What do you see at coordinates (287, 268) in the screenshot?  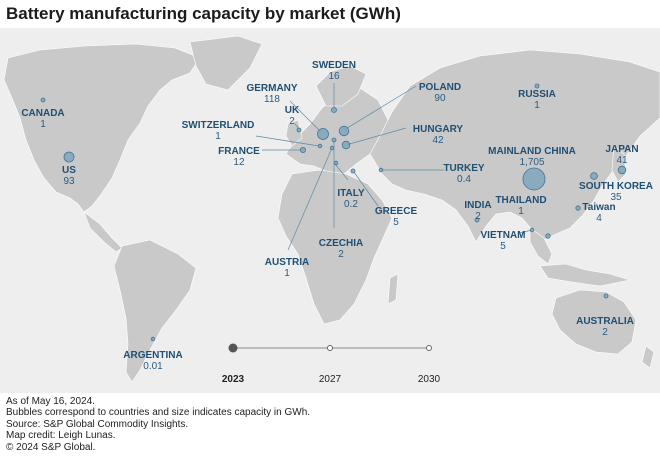 I see `label-austria: AUSTRIA 1` at bounding box center [287, 268].